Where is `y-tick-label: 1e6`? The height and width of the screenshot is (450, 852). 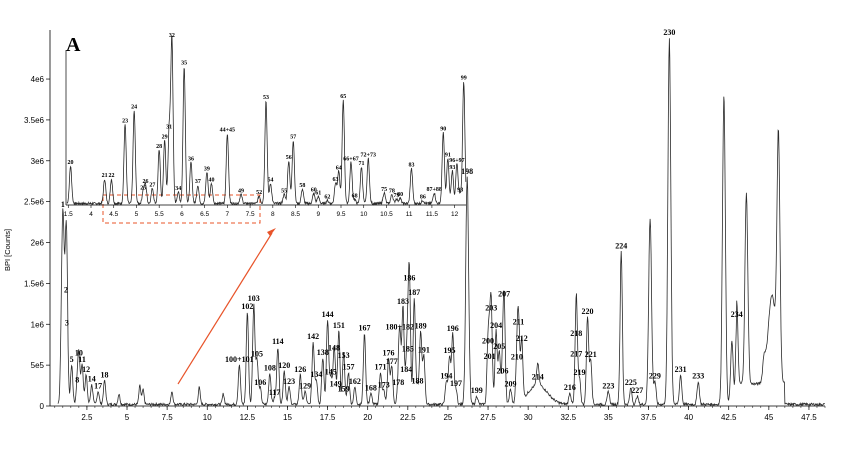
y-tick-label: 1e6 is located at coordinates (38, 324).